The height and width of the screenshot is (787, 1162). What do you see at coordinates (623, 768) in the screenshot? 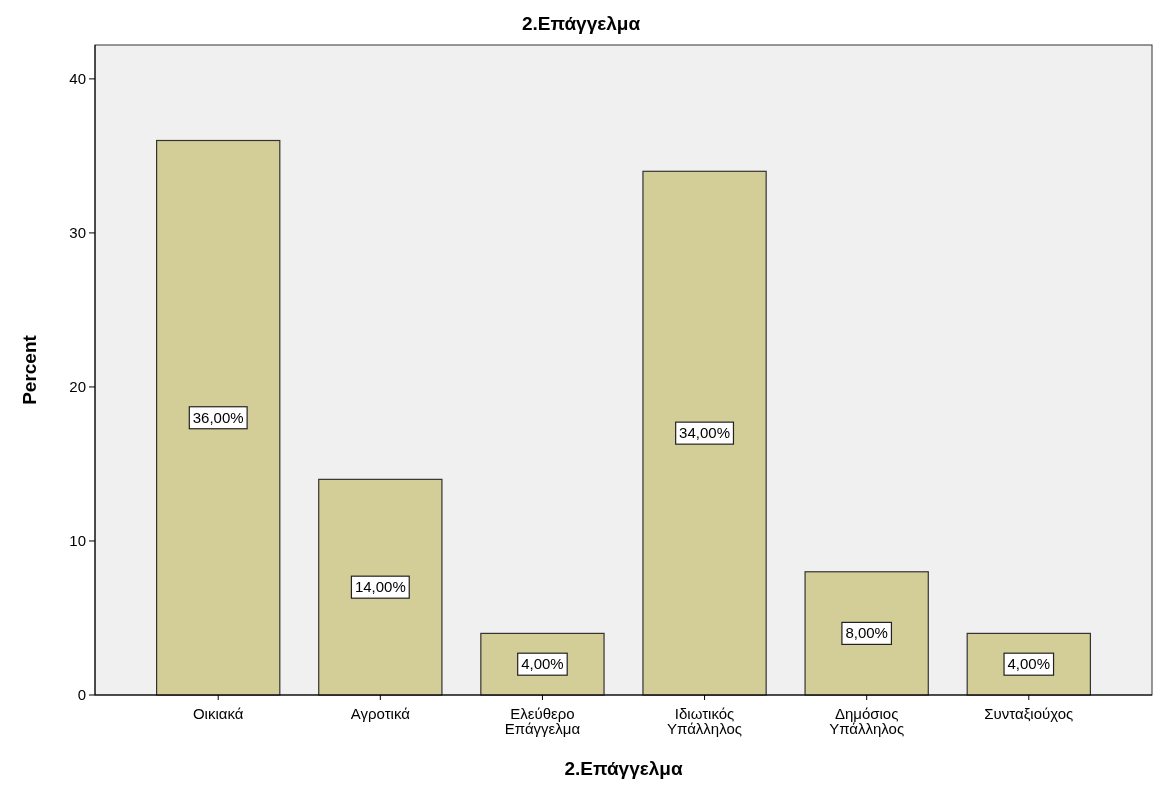
I see `x-axis-title: 2.Επάγγελμα` at bounding box center [623, 768].